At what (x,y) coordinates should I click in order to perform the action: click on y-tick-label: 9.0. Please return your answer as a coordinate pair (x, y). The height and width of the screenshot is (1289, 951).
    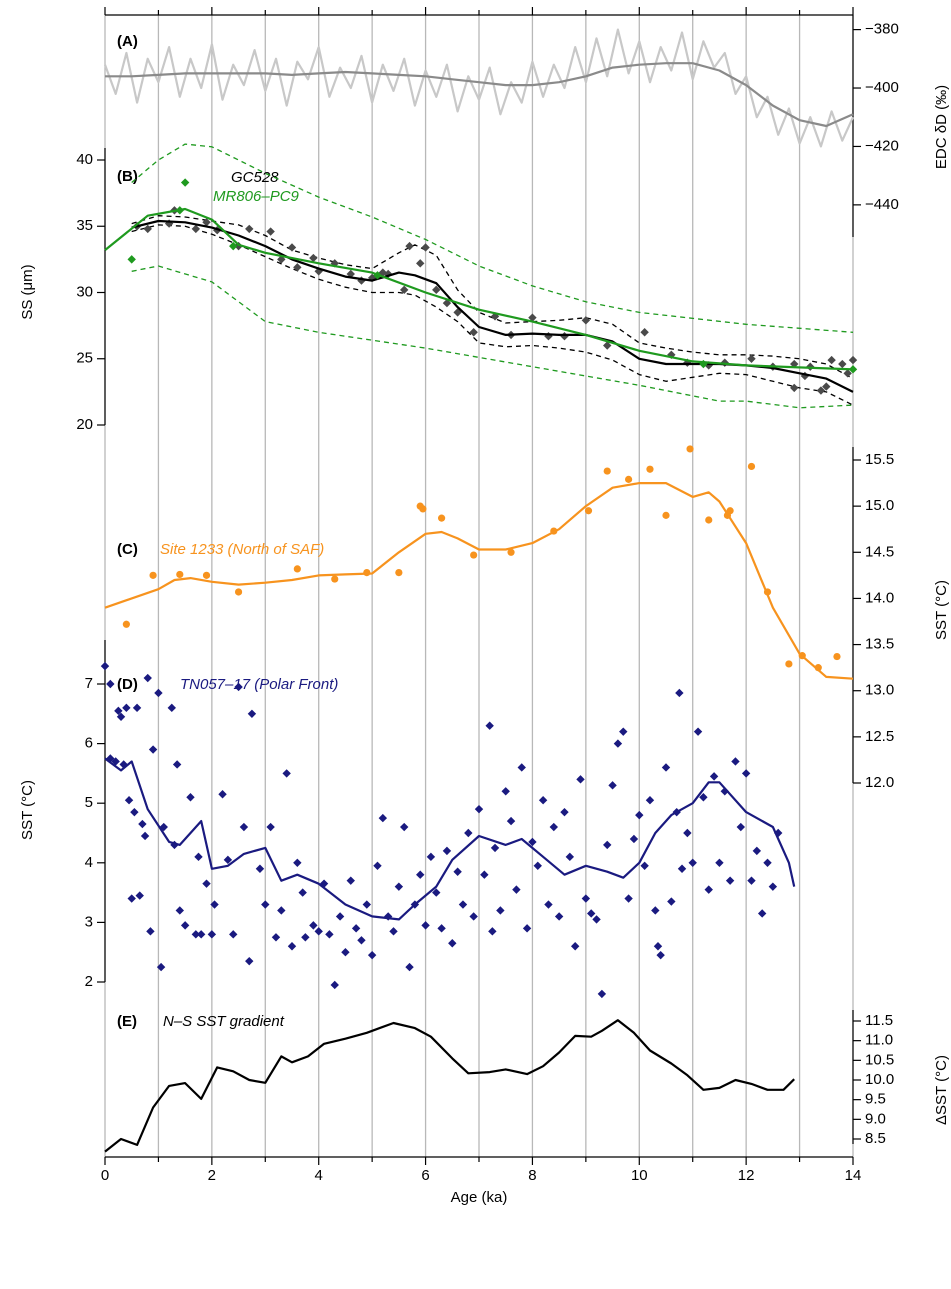
    Looking at the image, I should click on (875, 1118).